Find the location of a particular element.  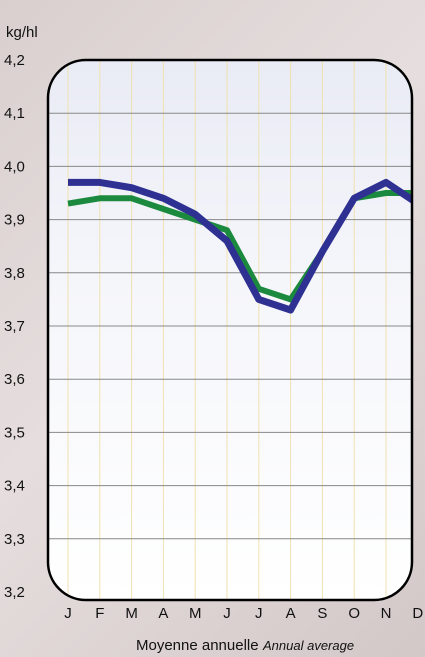

y-tick-label: 3,3 is located at coordinates (14, 539).